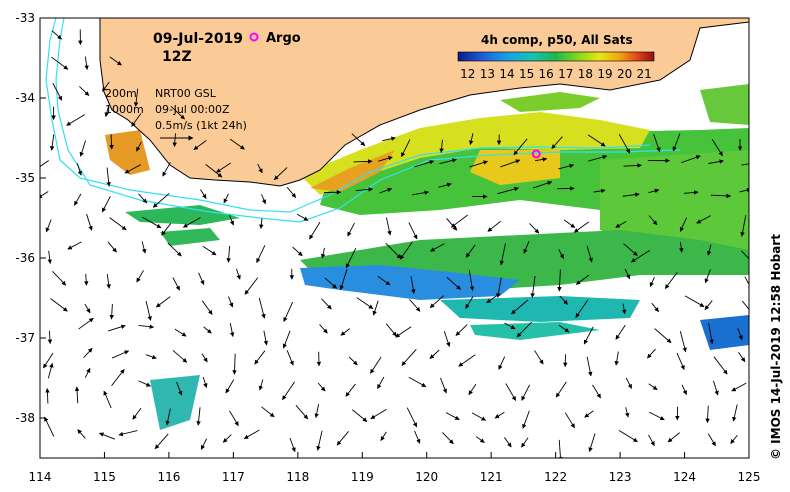 Image resolution: width=790 pixels, height=492 pixels. Describe the element at coordinates (556, 74) in the screenshot. I see `colorbar-ticks: 12 13 14 15 16 17 18 19 20 21` at that location.